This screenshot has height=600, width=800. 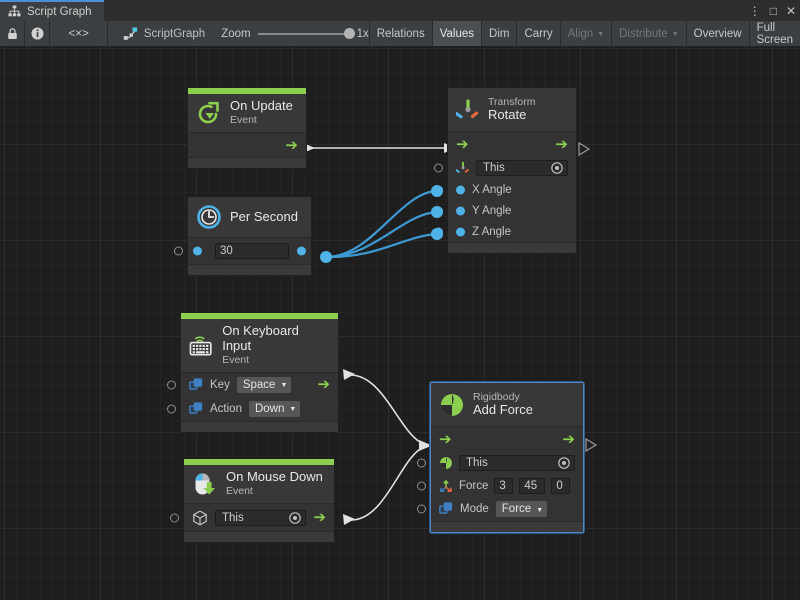 I want to click on mode-dropdown: Force ▼, so click(x=521, y=509).